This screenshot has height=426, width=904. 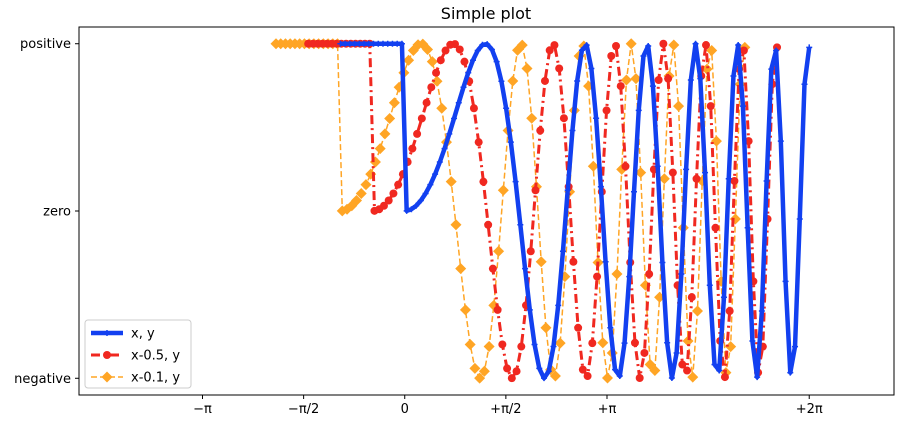 I want to click on x-tick-label: +π, so click(x=607, y=409).